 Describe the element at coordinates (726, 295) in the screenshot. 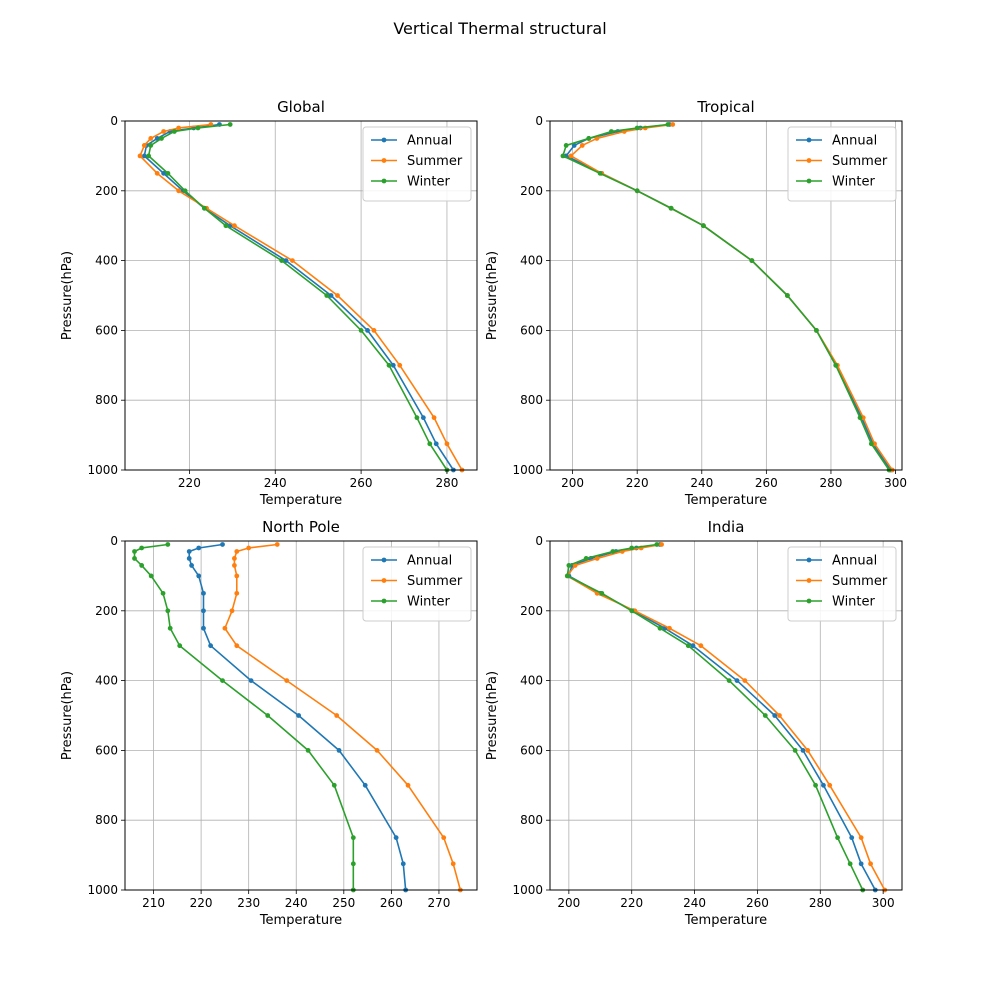

I see `axes-frame` at that location.